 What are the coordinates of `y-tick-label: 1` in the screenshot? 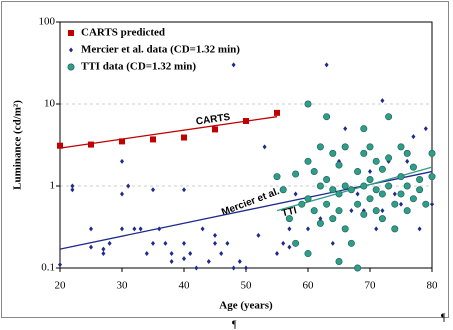 It's located at (53, 186).